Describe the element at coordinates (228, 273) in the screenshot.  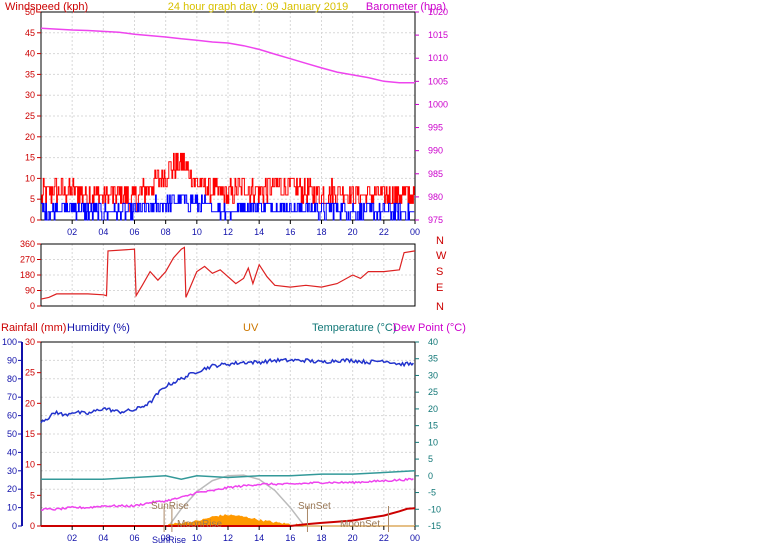
I see `wind-direction-series` at that location.